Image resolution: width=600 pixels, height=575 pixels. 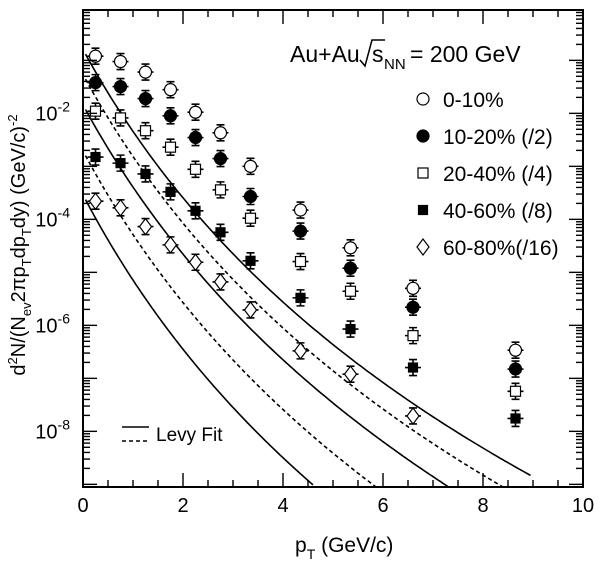 I want to click on sqrt-symbol, so click(x=372, y=53).